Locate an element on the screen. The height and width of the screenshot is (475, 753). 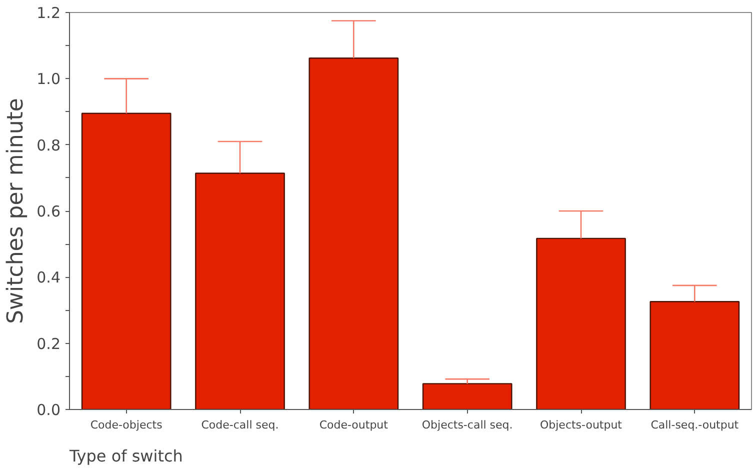
x-tick-label: Objects-call seq. is located at coordinates (467, 425).